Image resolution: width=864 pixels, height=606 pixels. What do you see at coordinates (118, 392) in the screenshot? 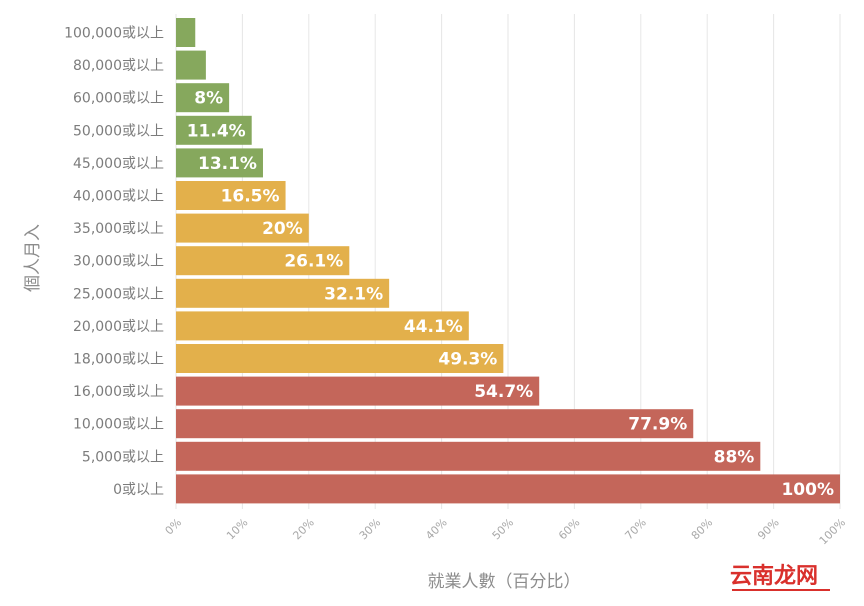
I see `y-tick-label: 16,000或以上` at bounding box center [118, 392].